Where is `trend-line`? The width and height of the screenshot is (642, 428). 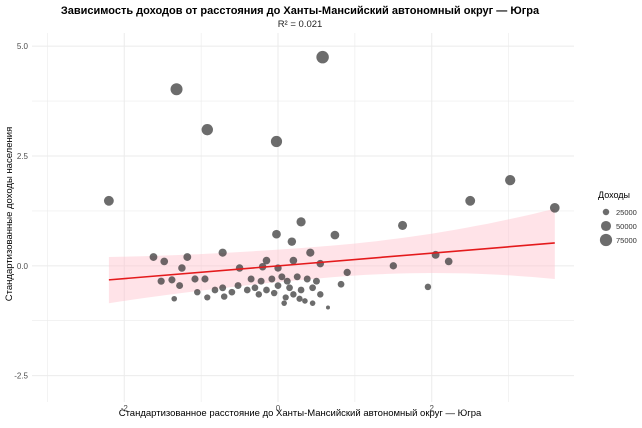 trend-line is located at coordinates (331, 261).